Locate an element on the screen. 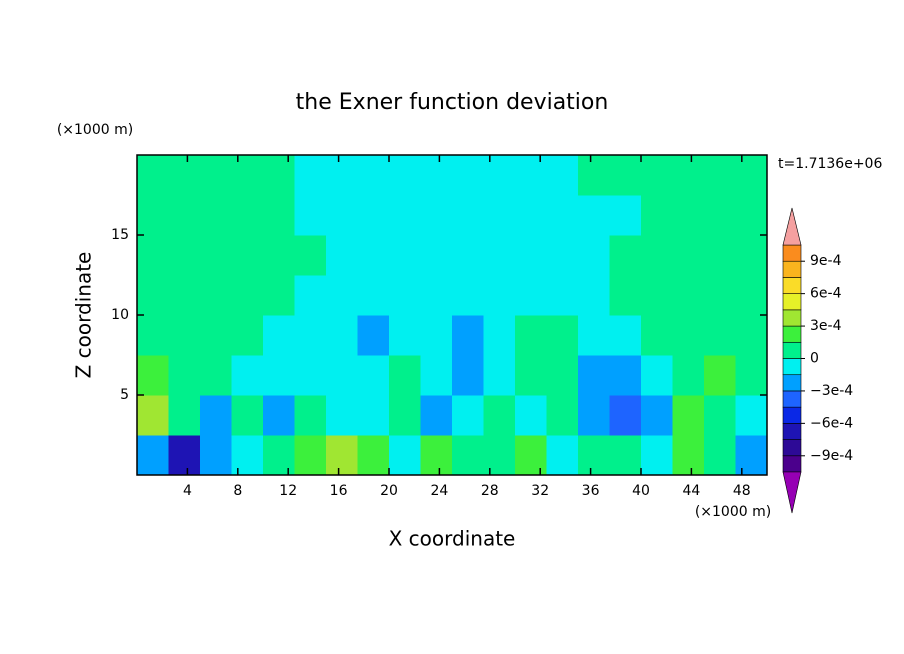 The width and height of the screenshot is (904, 654). y-tick-label: 15 is located at coordinates (120, 235).